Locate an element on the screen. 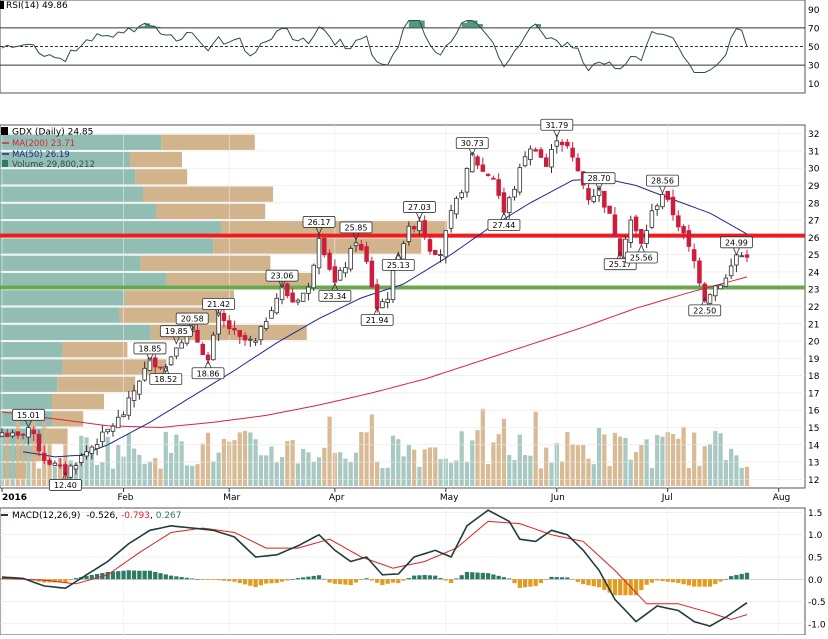  price-tick-label: 25 is located at coordinates (813, 256).